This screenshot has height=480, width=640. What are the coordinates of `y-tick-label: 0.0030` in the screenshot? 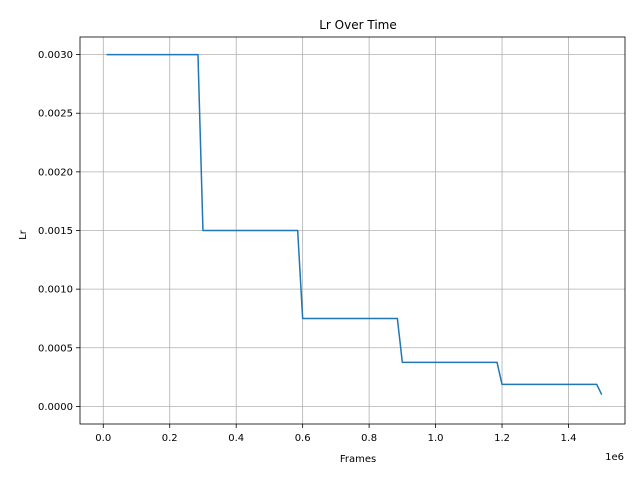 It's located at (55, 55).